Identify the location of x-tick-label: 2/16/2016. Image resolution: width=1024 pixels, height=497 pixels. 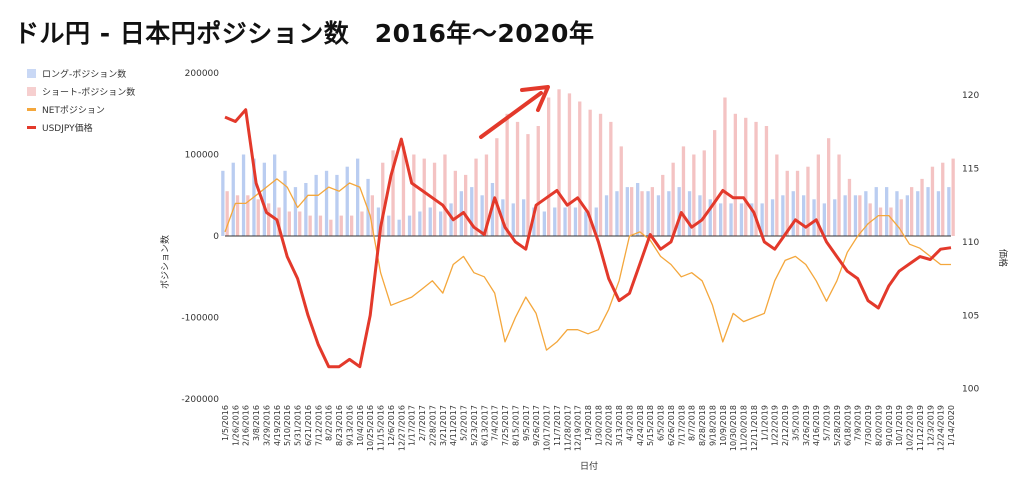
(246, 425).